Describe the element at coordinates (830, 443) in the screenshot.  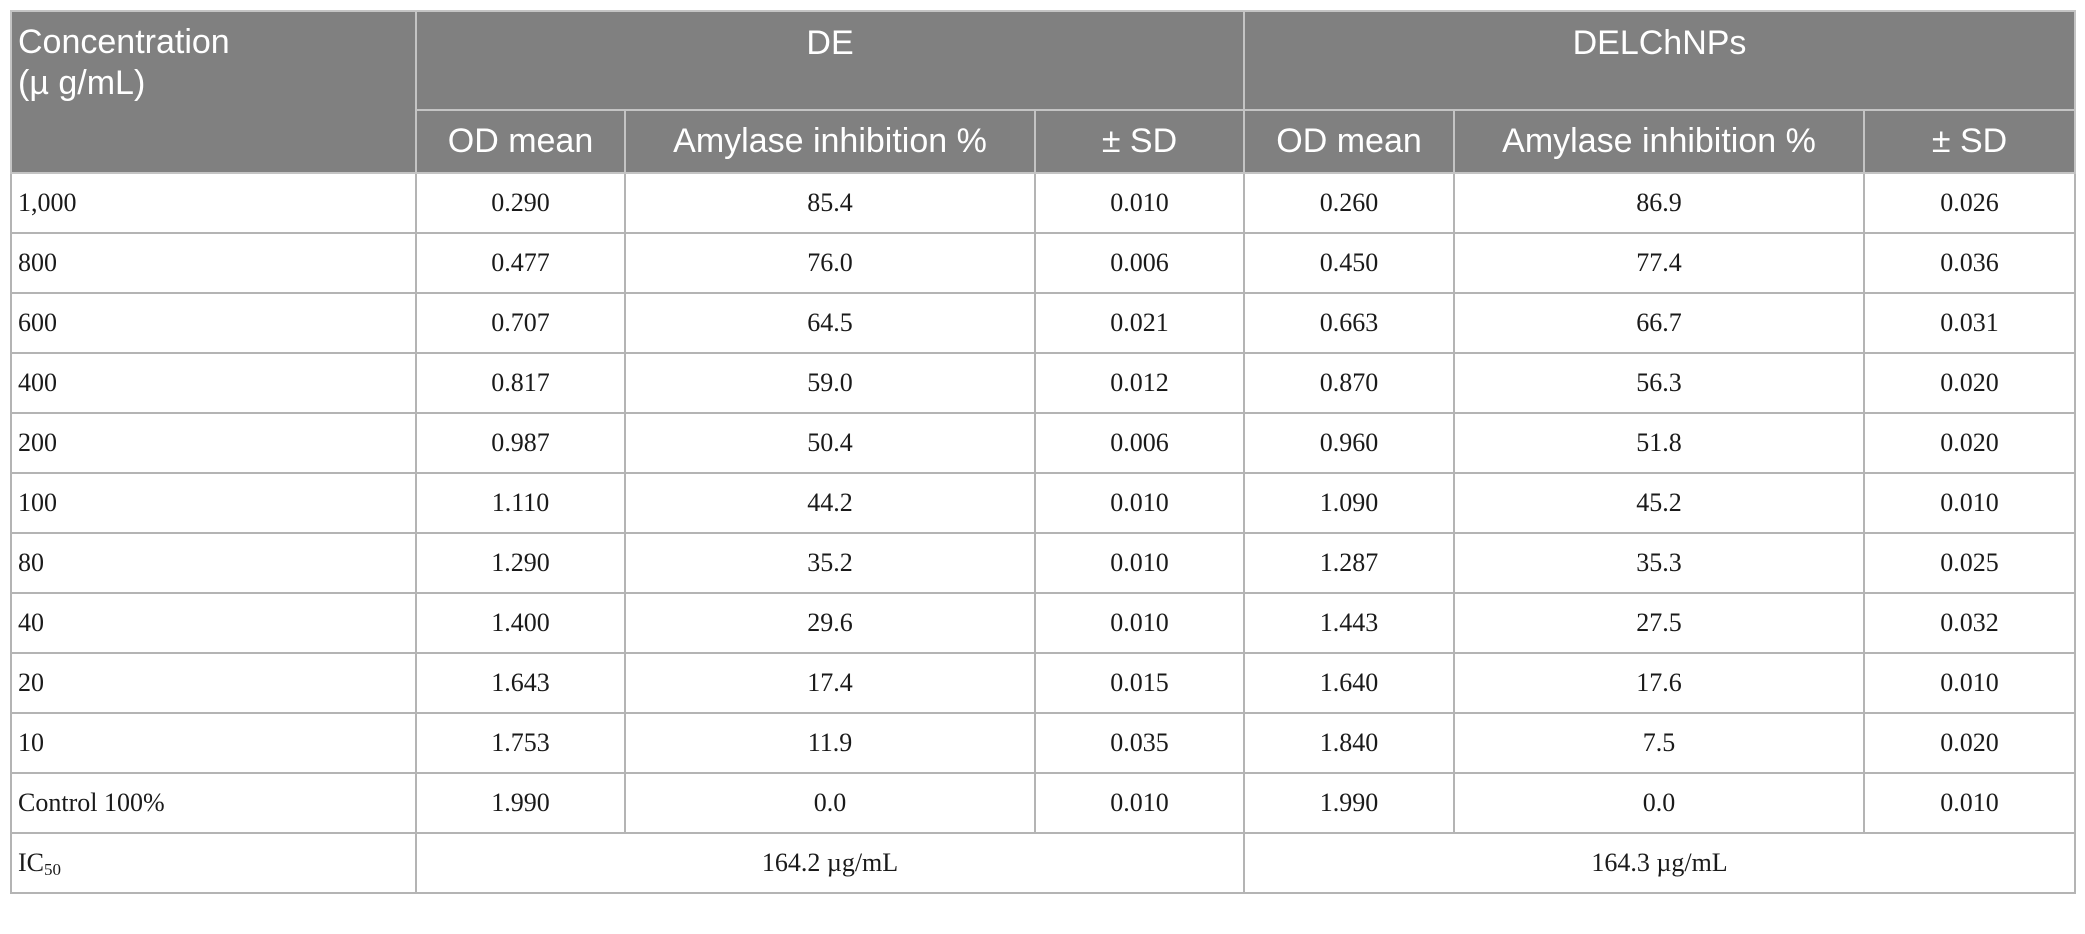
I see `cell-de-amylase-inhibition: 50.4` at that location.